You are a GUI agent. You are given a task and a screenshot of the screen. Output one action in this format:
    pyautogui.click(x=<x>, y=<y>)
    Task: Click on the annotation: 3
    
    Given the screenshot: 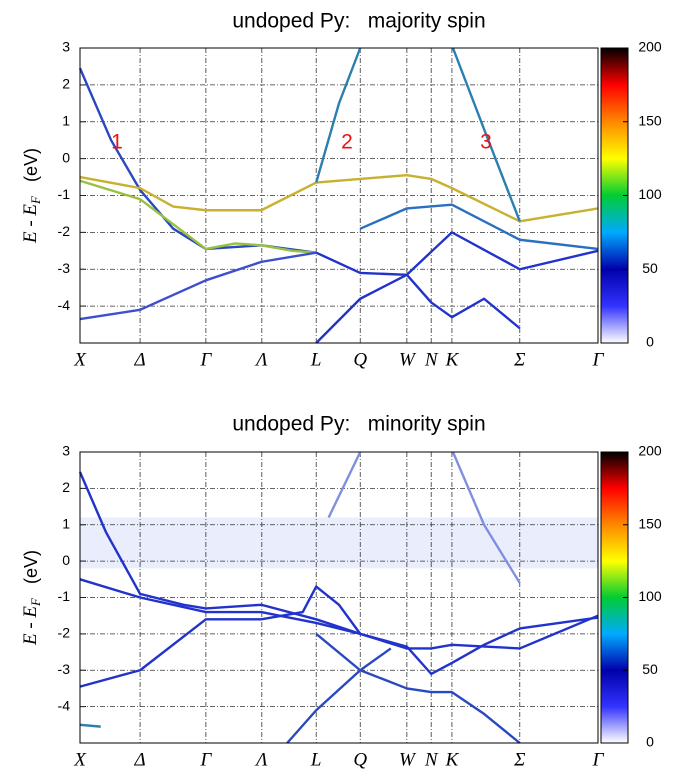 What is the action you would take?
    pyautogui.click(x=486, y=142)
    